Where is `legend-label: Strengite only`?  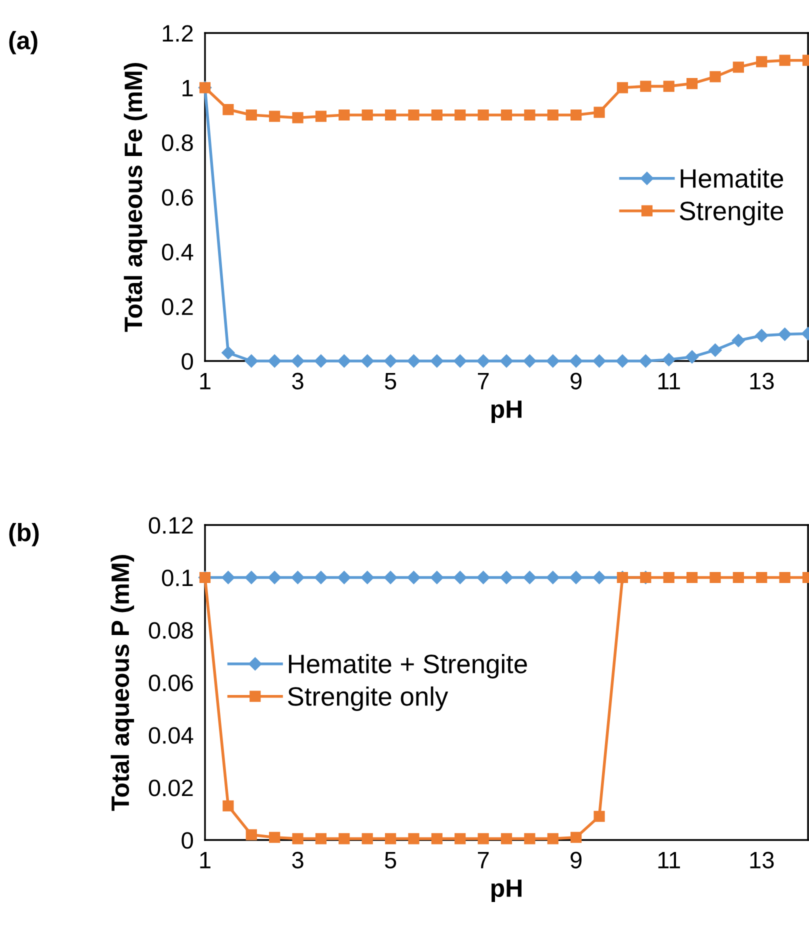
legend-label: Strengite only is located at coordinates (368, 699).